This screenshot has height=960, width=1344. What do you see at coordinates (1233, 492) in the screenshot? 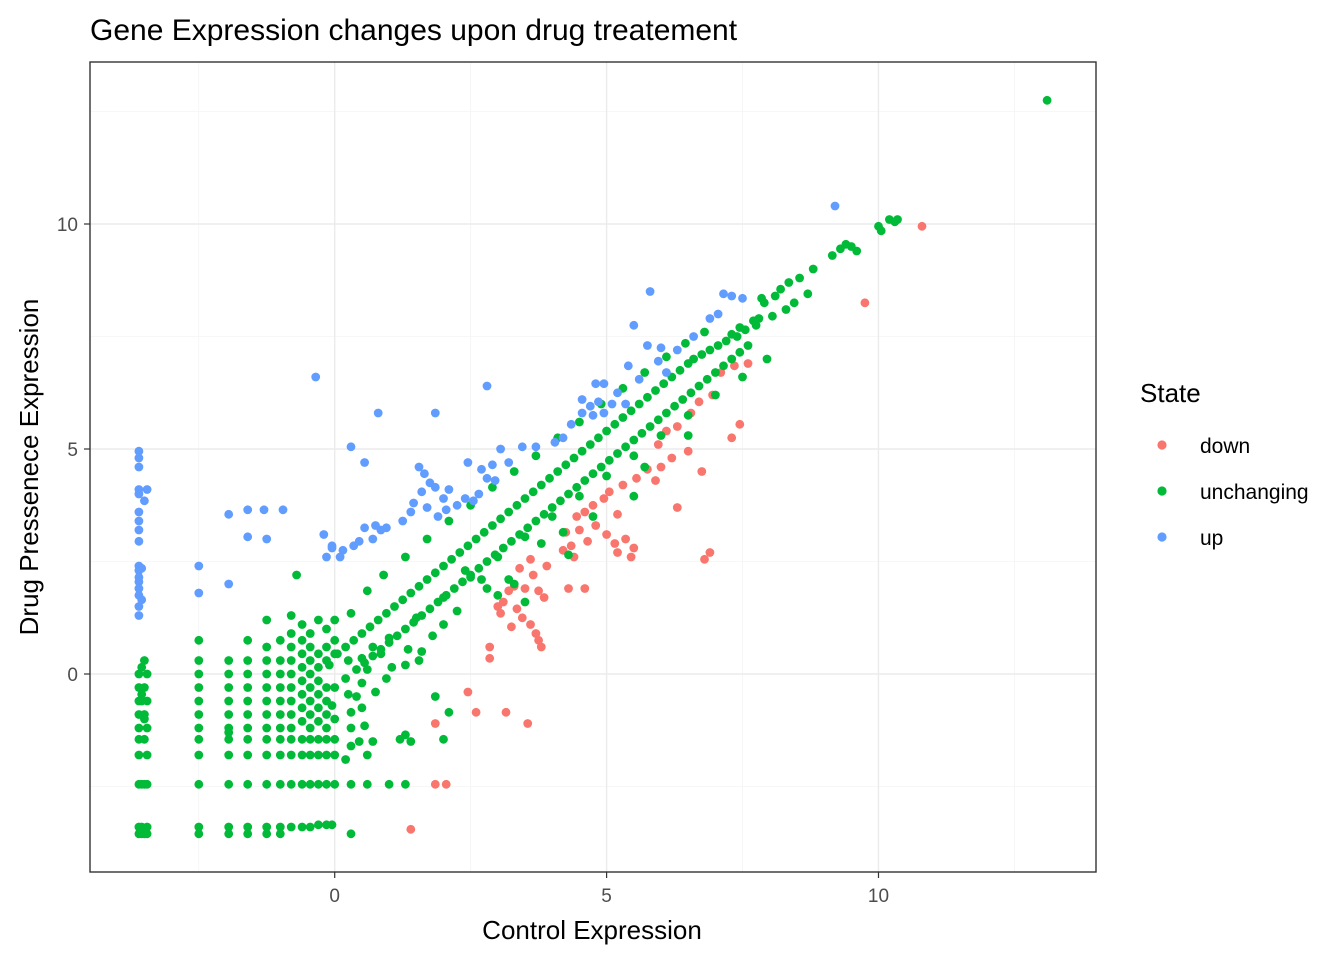
I see `legend-items: down unchanging up` at bounding box center [1233, 492].